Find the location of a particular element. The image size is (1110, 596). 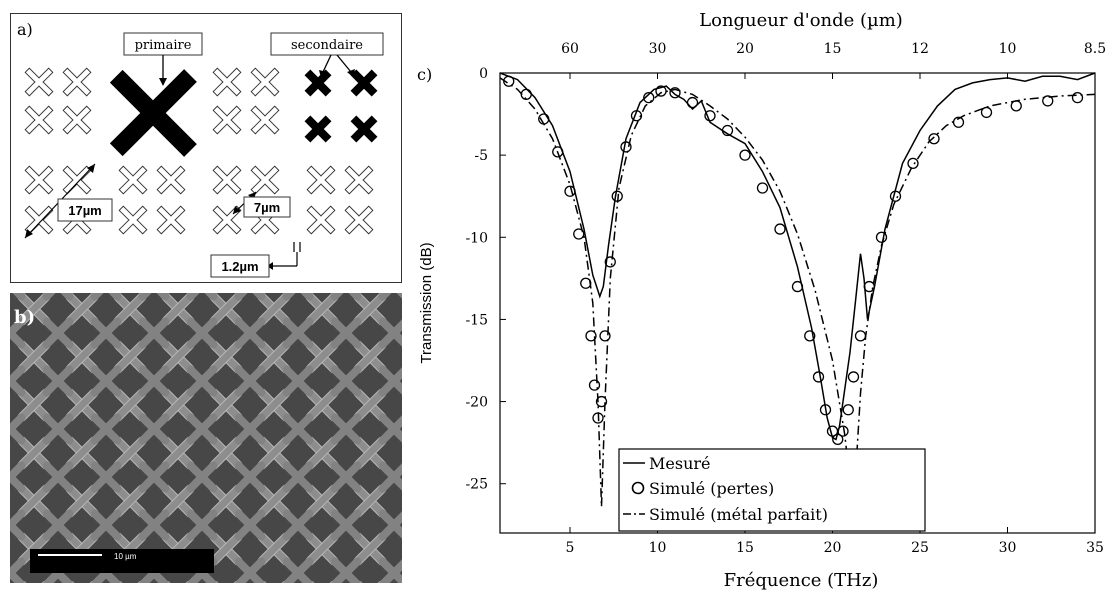

top-tick-label: 10 is located at coordinates (1008, 49).